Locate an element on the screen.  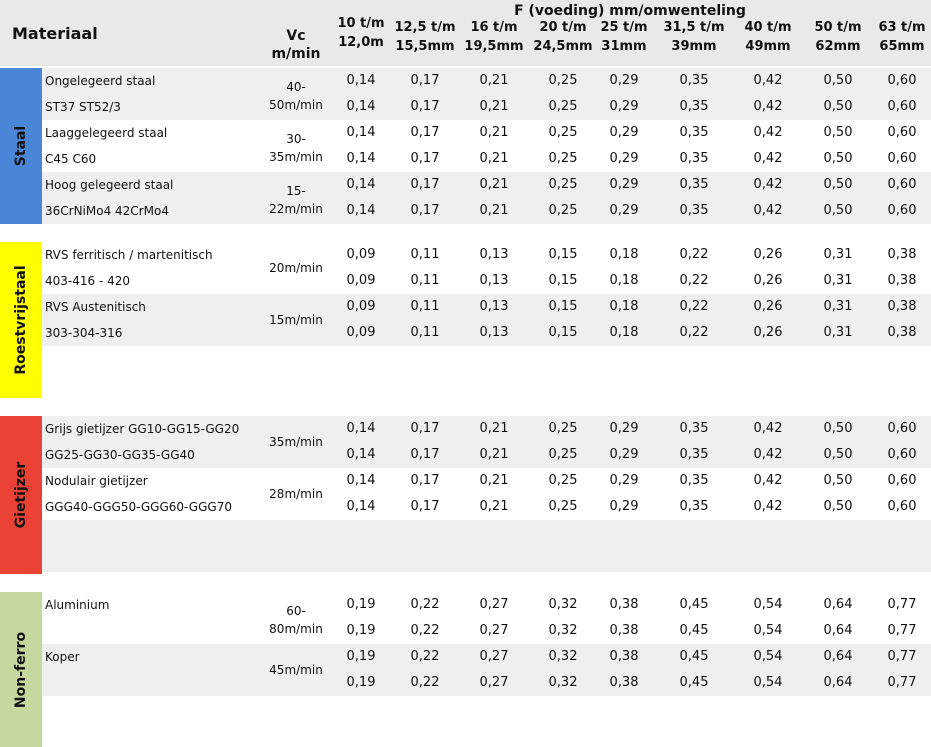
material-description: C45 C60 is located at coordinates (71, 159).